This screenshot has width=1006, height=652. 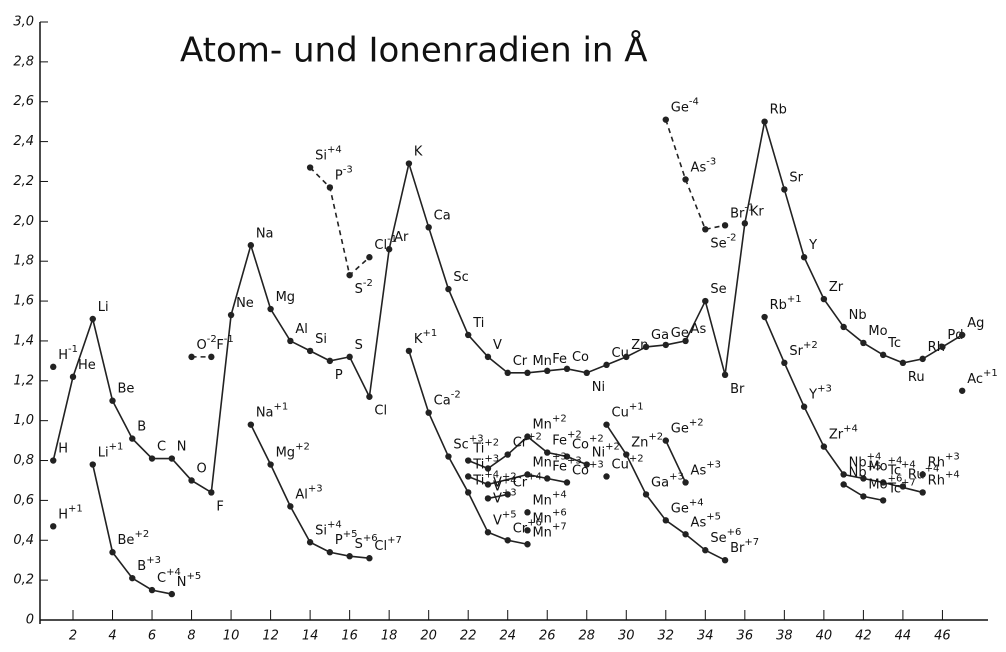 What do you see at coordinates (207, 343) in the screenshot?
I see `point-label: O-2` at bounding box center [207, 343].